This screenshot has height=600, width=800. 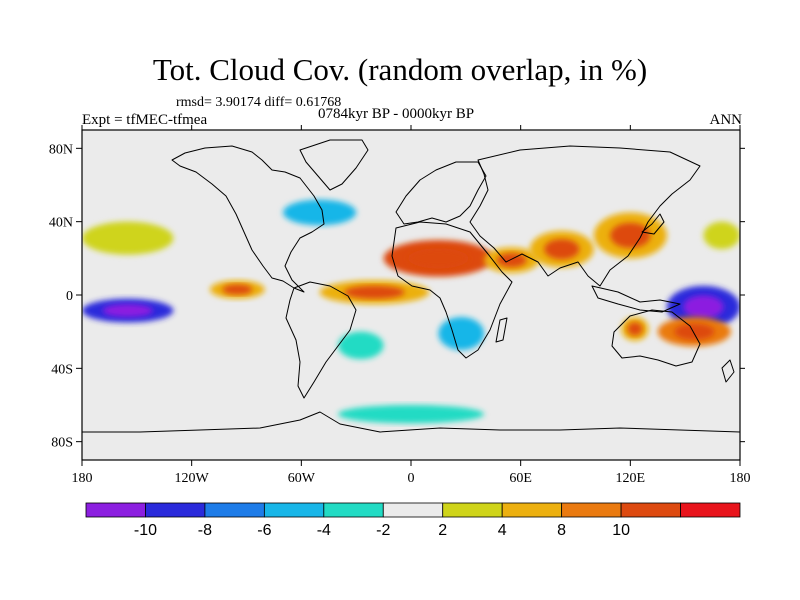 I want to click on coast-europe, so click(x=441, y=193).